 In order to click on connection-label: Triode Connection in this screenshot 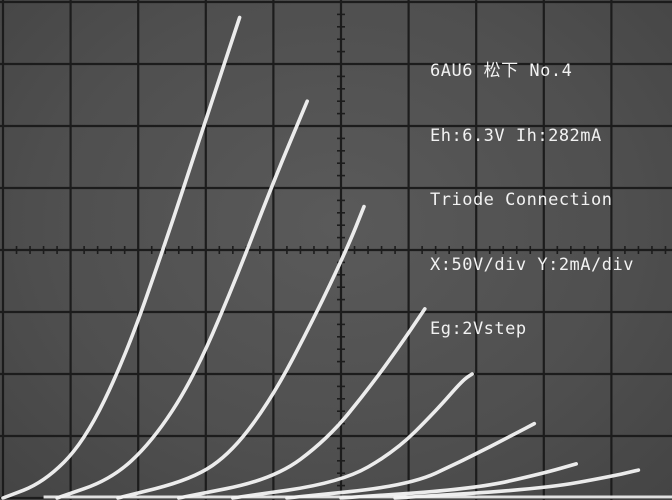, I will do `click(521, 200)`.